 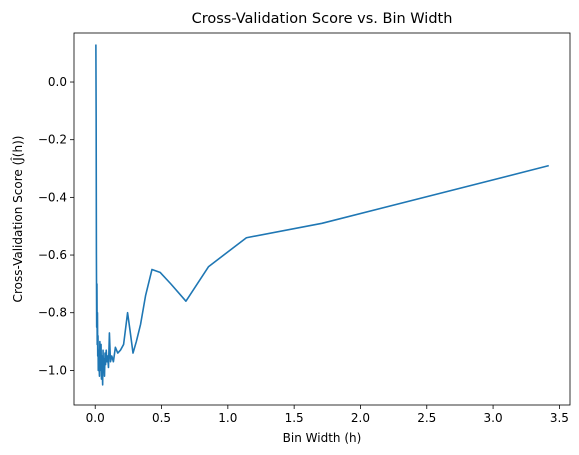 I want to click on x-tick-label: 1.5, so click(x=294, y=418).